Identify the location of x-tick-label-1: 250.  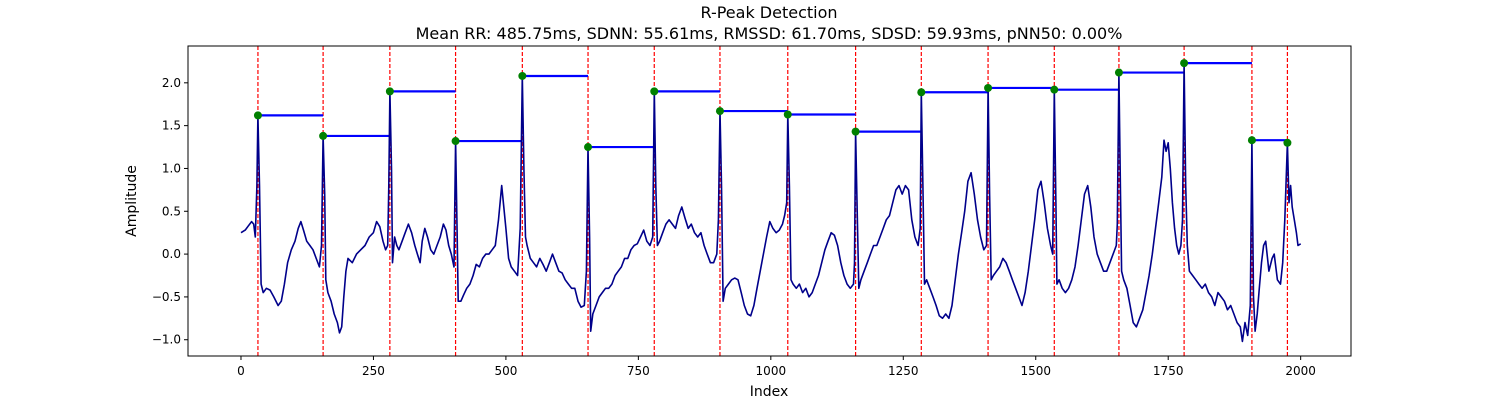
(373, 371).